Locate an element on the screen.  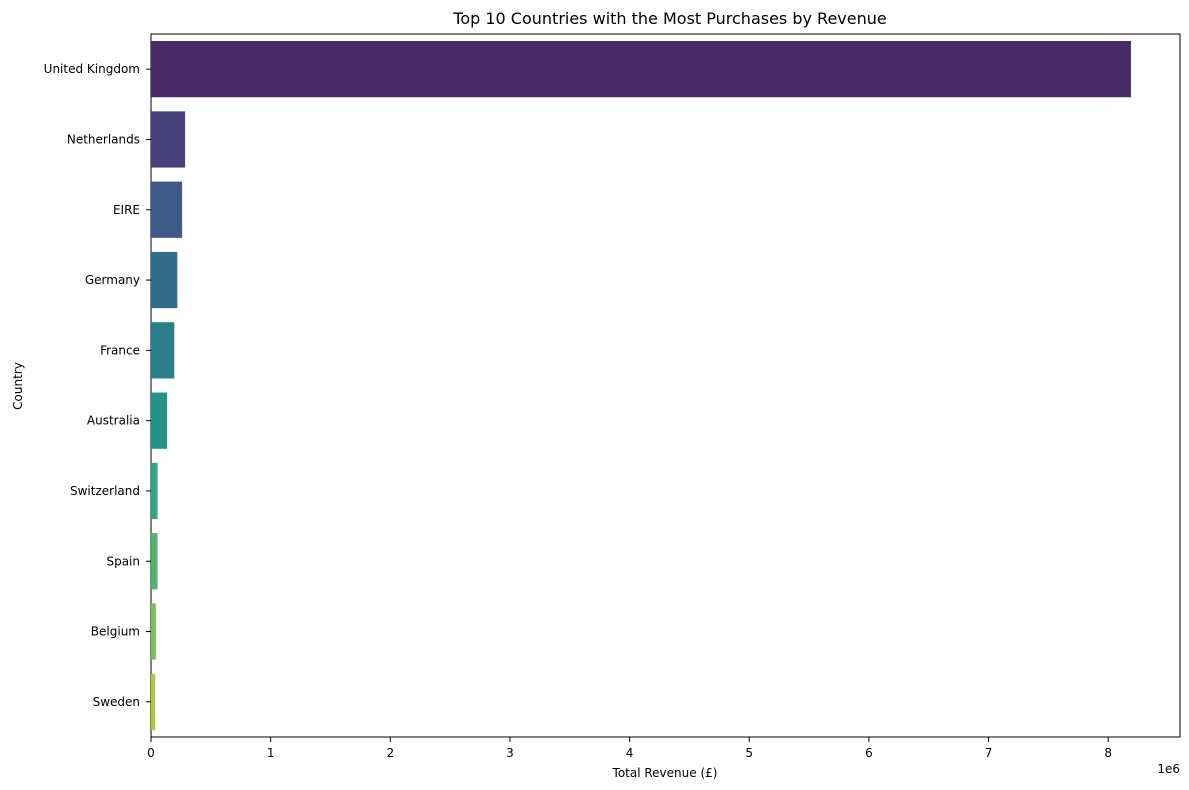
y-tick-label: United Kingdom is located at coordinates (92, 69).